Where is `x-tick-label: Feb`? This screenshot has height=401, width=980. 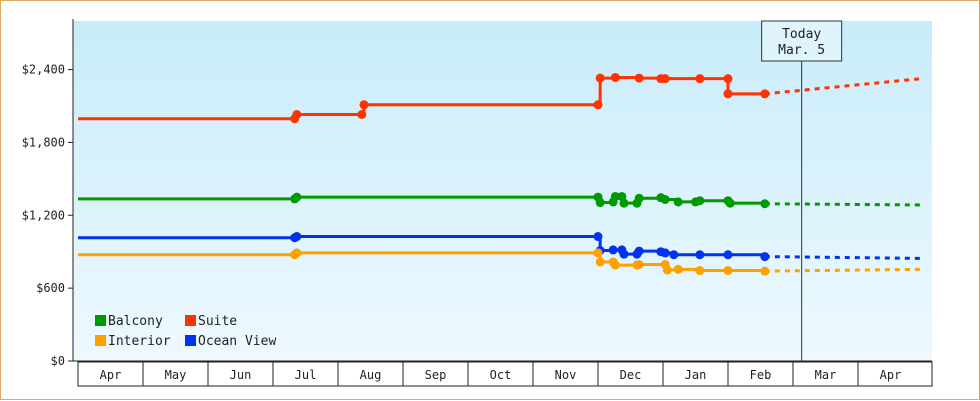
x-tick-label: Feb is located at coordinates (761, 375).